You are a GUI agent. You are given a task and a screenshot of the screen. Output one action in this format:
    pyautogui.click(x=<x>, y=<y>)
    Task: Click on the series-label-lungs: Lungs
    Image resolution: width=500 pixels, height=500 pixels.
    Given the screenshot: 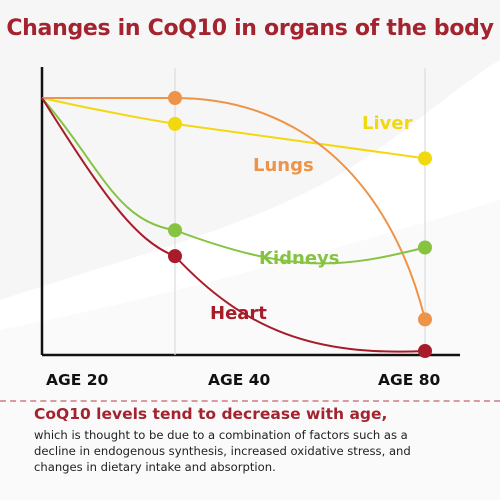 What is the action you would take?
    pyautogui.click(x=283, y=165)
    